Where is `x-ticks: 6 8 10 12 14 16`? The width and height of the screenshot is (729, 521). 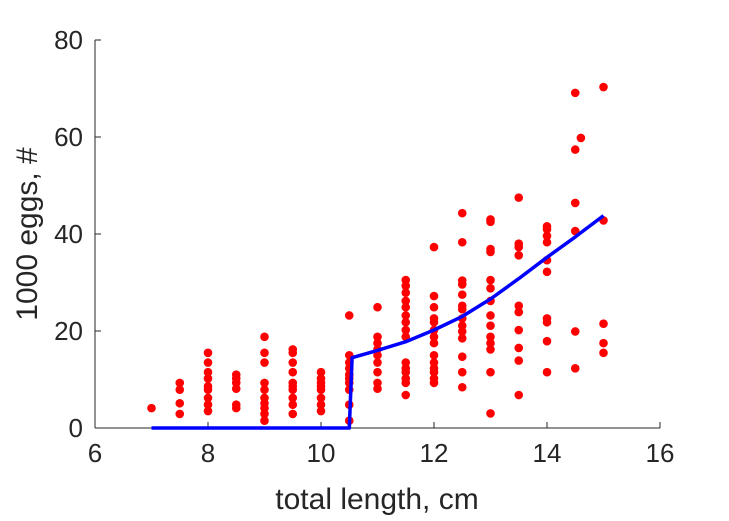 x-ticks: 6 8 10 12 14 16 is located at coordinates (381, 445).